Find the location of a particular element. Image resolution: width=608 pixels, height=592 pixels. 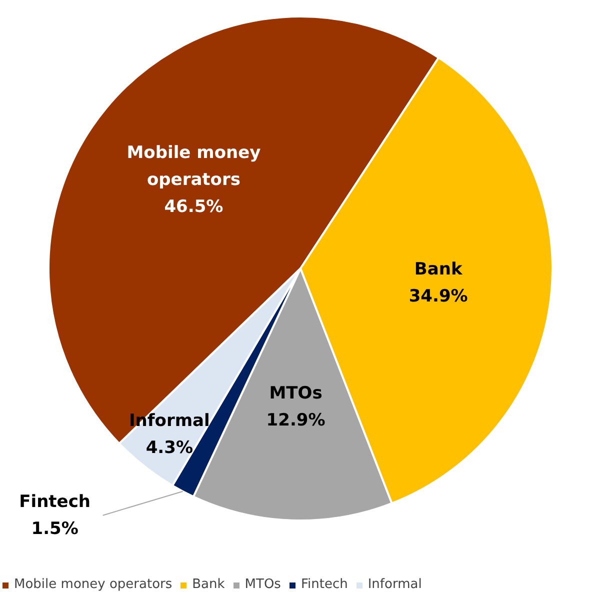

slice-label: Bank is located at coordinates (438, 269).